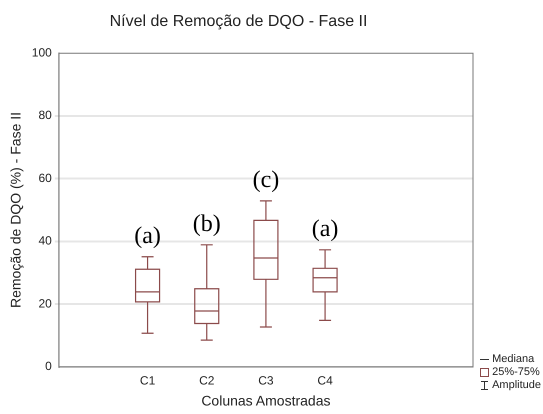 This screenshot has height=414, width=543. Describe the element at coordinates (513, 359) in the screenshot. I see `text: Mediana` at that location.